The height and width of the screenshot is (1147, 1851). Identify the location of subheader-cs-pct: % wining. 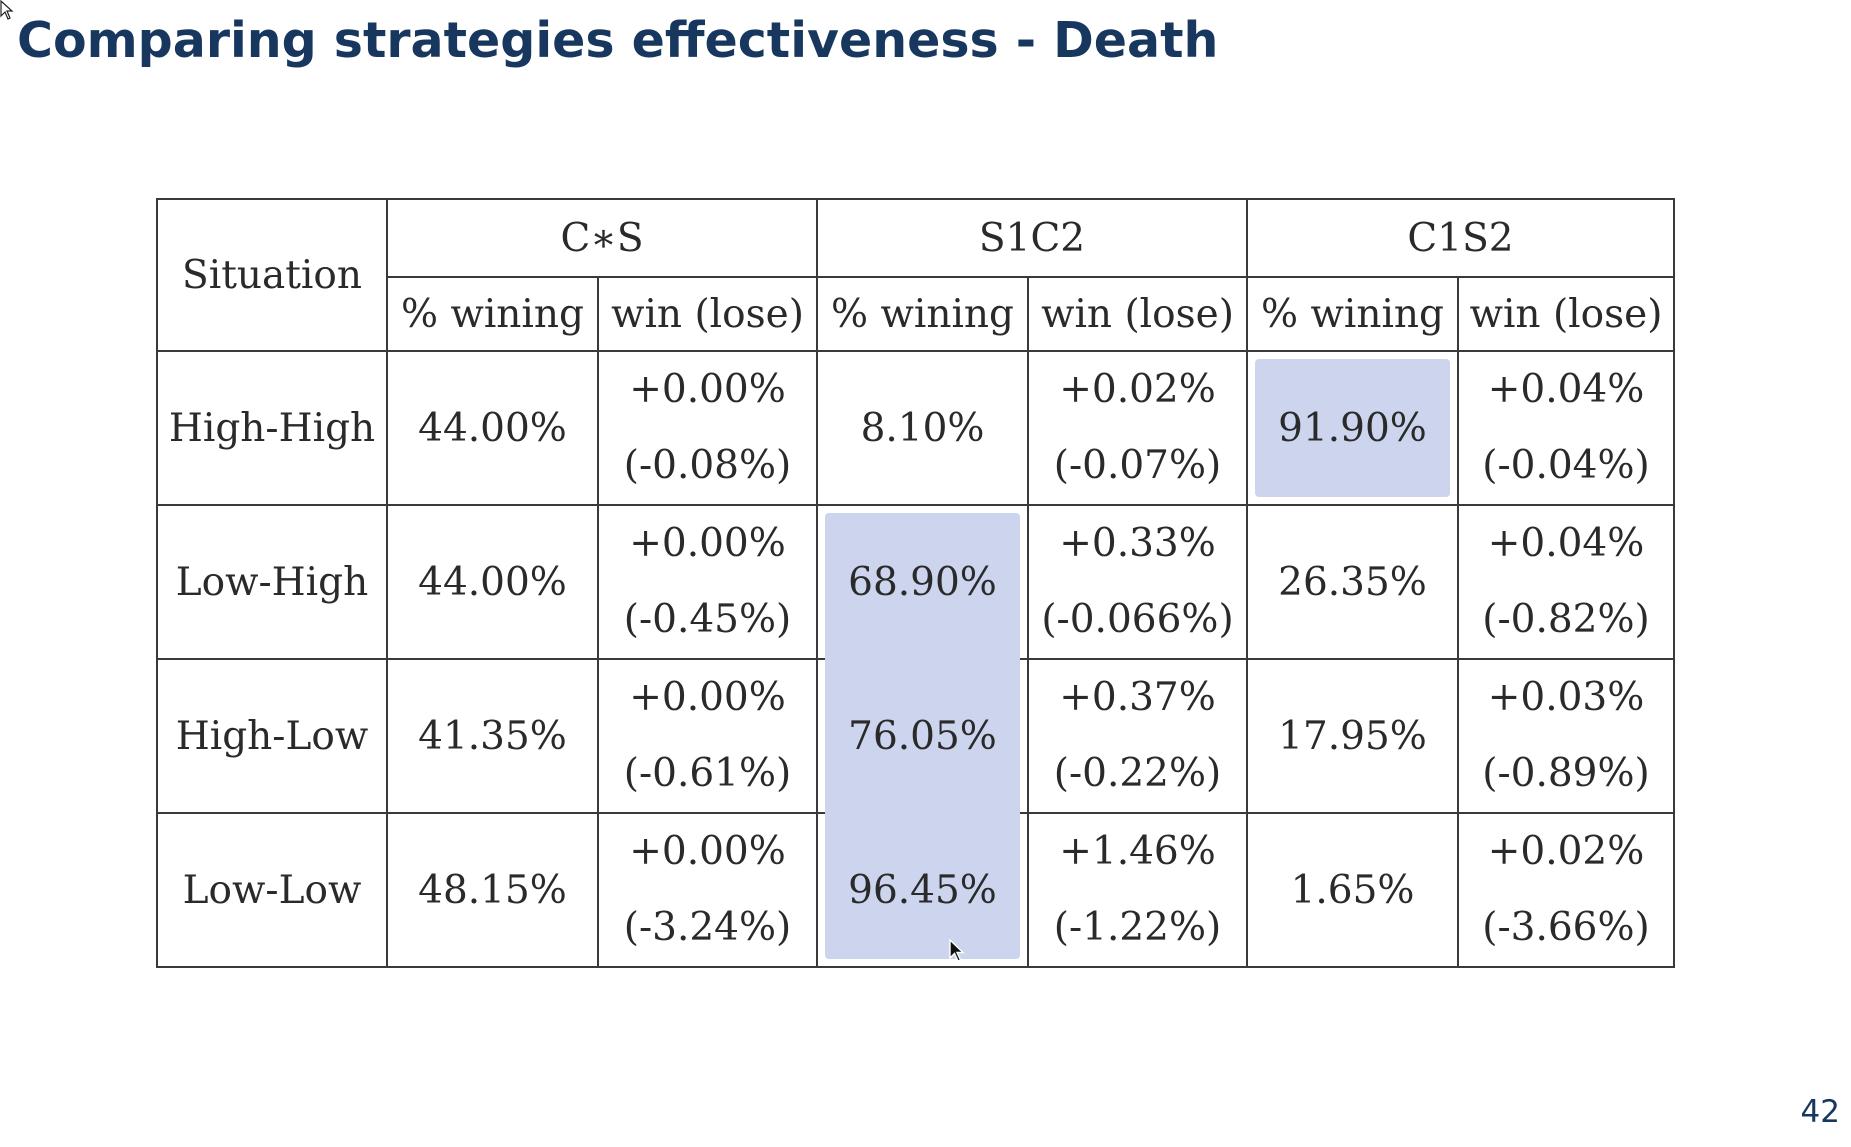
(493, 315).